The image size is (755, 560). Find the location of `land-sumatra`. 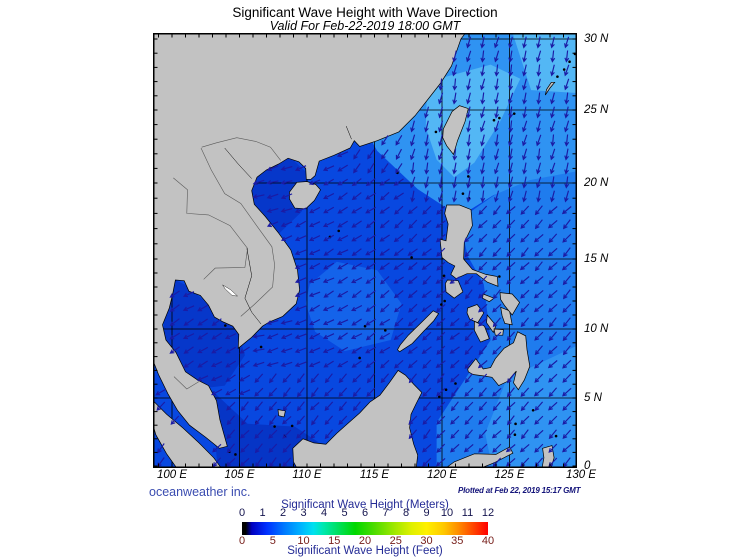

land-sumatra is located at coordinates (187, 434).